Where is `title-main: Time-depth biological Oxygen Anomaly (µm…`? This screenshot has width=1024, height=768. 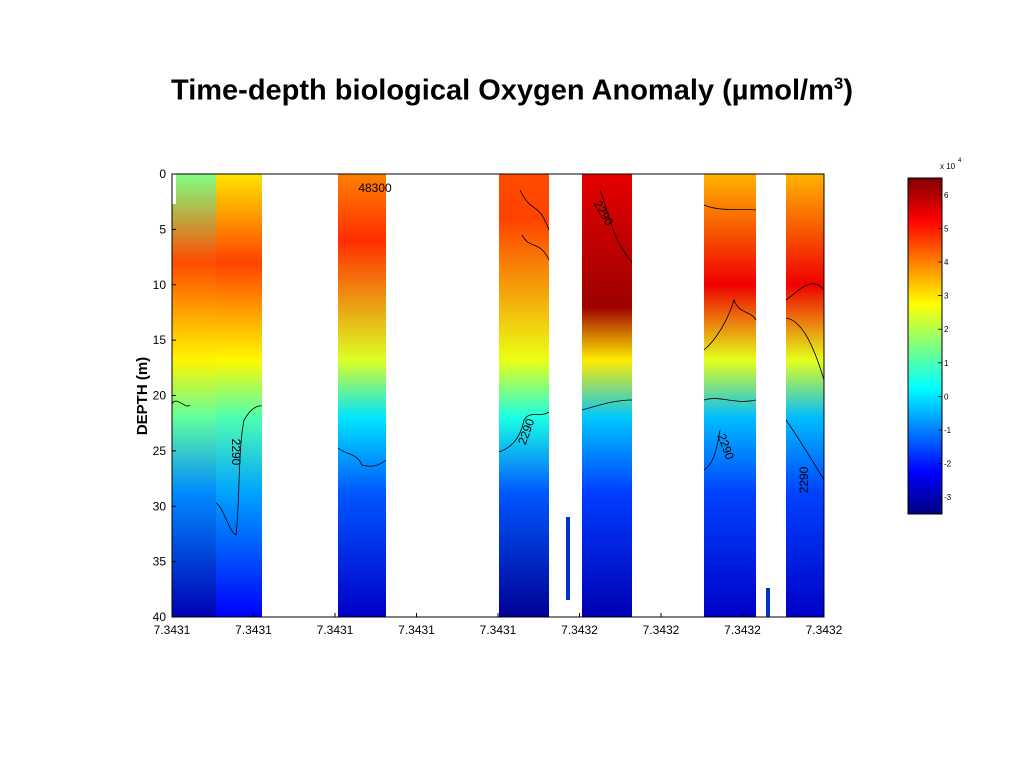
title-main: Time-depth biological Oxygen Anomaly (µm… is located at coordinates (502, 90).